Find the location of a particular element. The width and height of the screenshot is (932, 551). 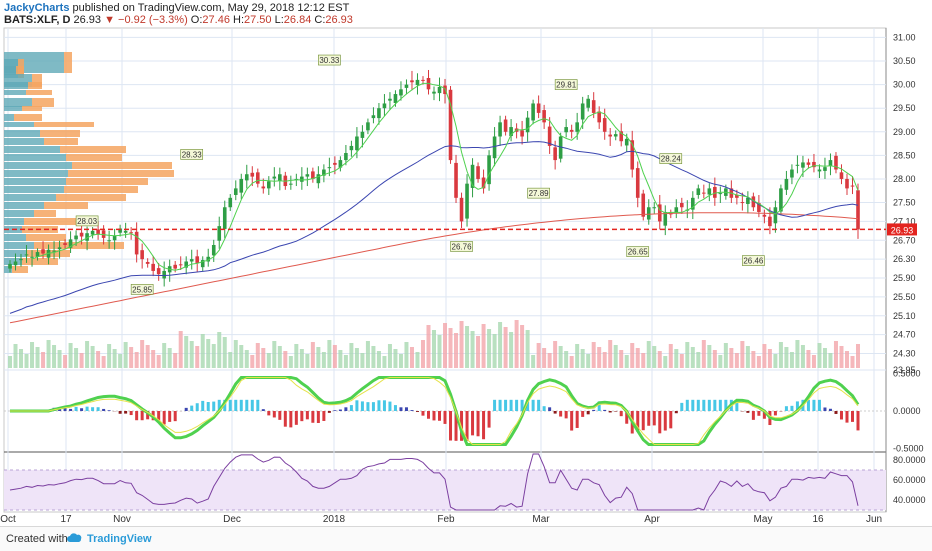

price-tick-label: 25.10 is located at coordinates (904, 316).